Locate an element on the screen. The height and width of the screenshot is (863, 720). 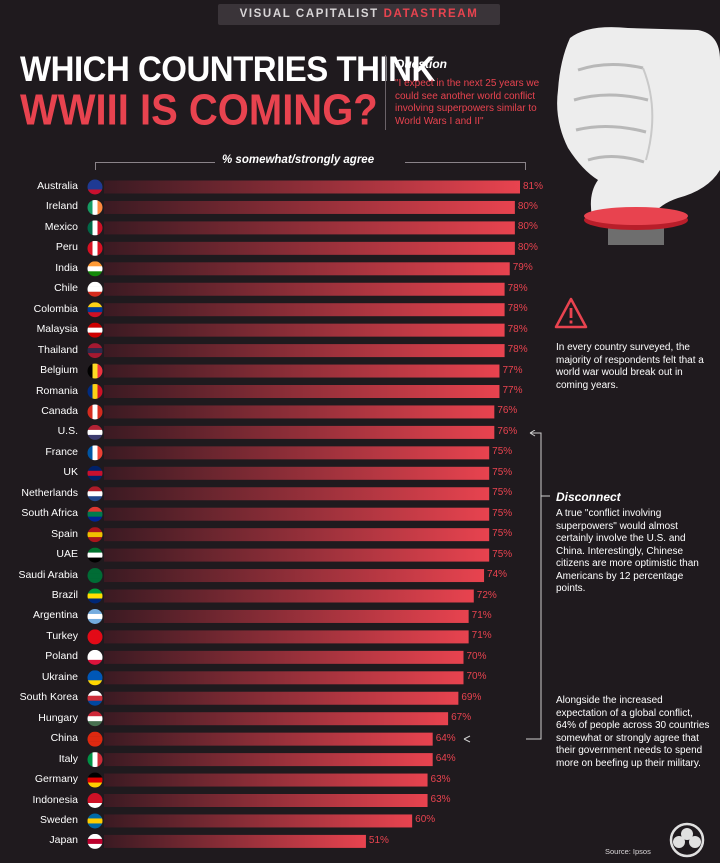
category-label: Ireland is located at coordinates (61, 206).